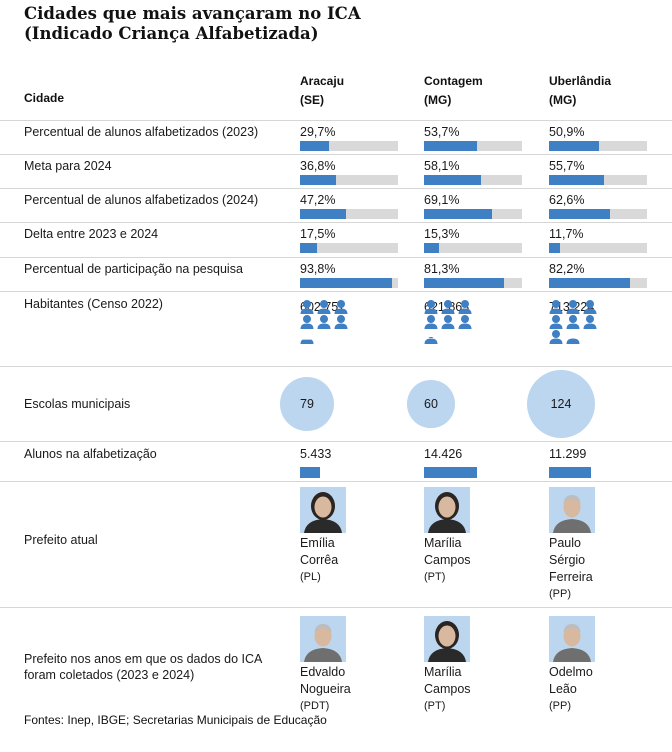 This screenshot has width=672, height=752. What do you see at coordinates (349, 275) in the screenshot?
I see `percent-cell: 93,8%` at bounding box center [349, 275].